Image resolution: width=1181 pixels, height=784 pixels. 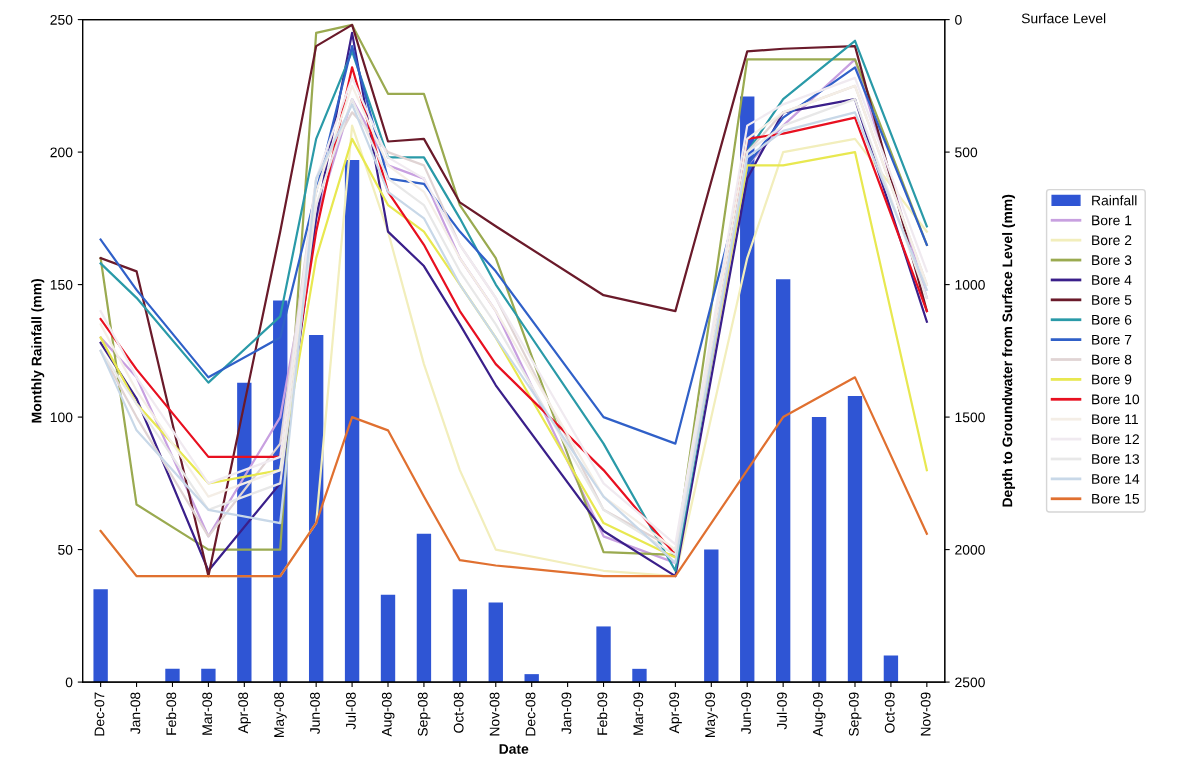 What do you see at coordinates (966, 152) in the screenshot?
I see `y2-tick-label: 500` at bounding box center [966, 152].